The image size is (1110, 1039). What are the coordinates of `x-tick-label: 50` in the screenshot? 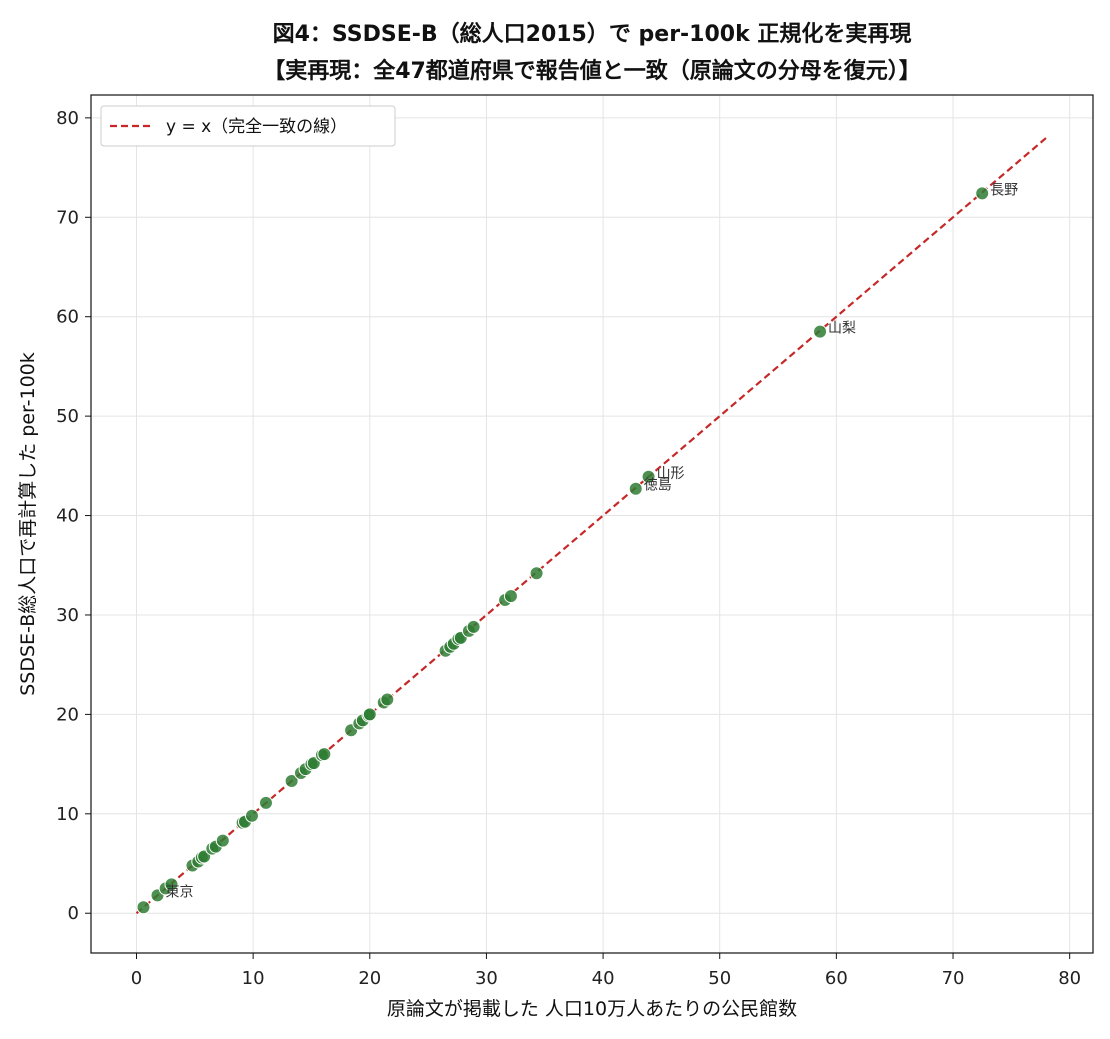 It's located at (719, 978).